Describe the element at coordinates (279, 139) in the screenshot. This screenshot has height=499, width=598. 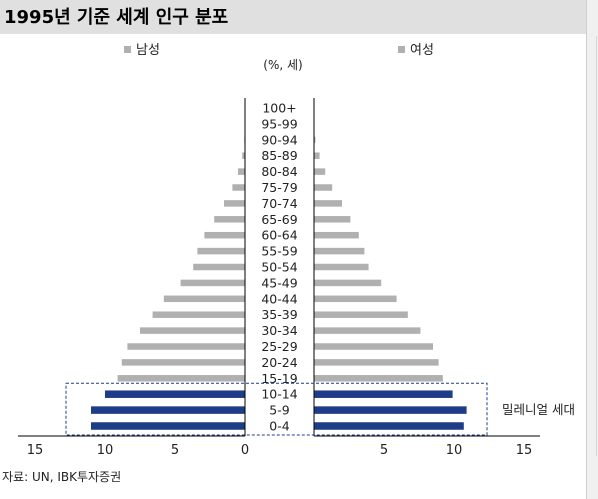
I see `age-label-90-94: 90-94` at that location.